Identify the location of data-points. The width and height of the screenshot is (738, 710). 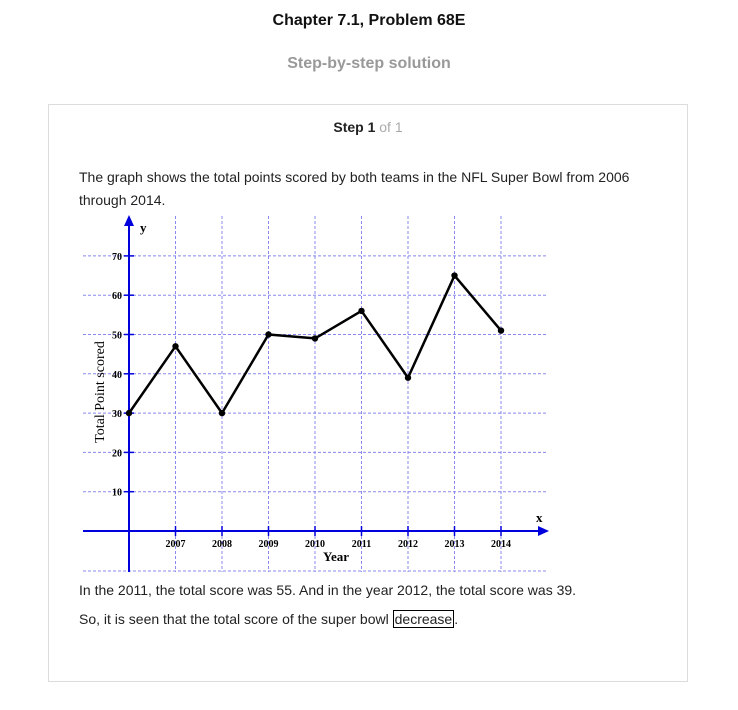
(315, 344).